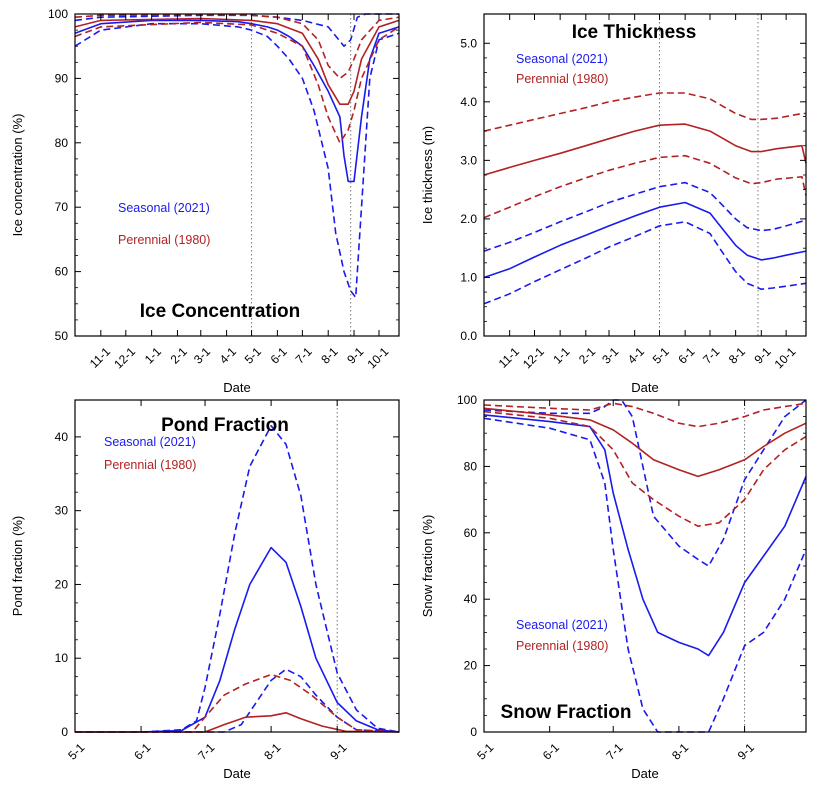 The width and height of the screenshot is (820, 789). Describe the element at coordinates (468, 43) in the screenshot. I see `y-tick-label: 5.0` at that location.